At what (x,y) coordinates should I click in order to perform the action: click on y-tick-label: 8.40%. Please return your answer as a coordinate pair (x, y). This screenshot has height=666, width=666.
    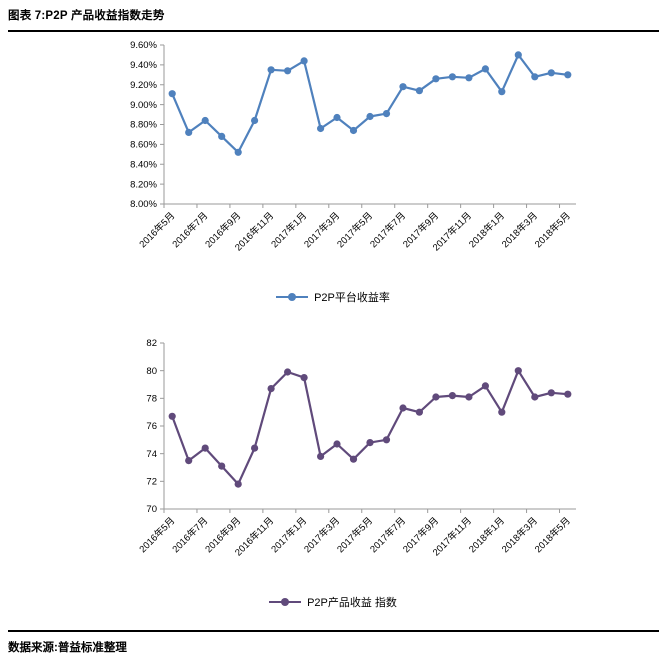
    Looking at the image, I should click on (143, 164).